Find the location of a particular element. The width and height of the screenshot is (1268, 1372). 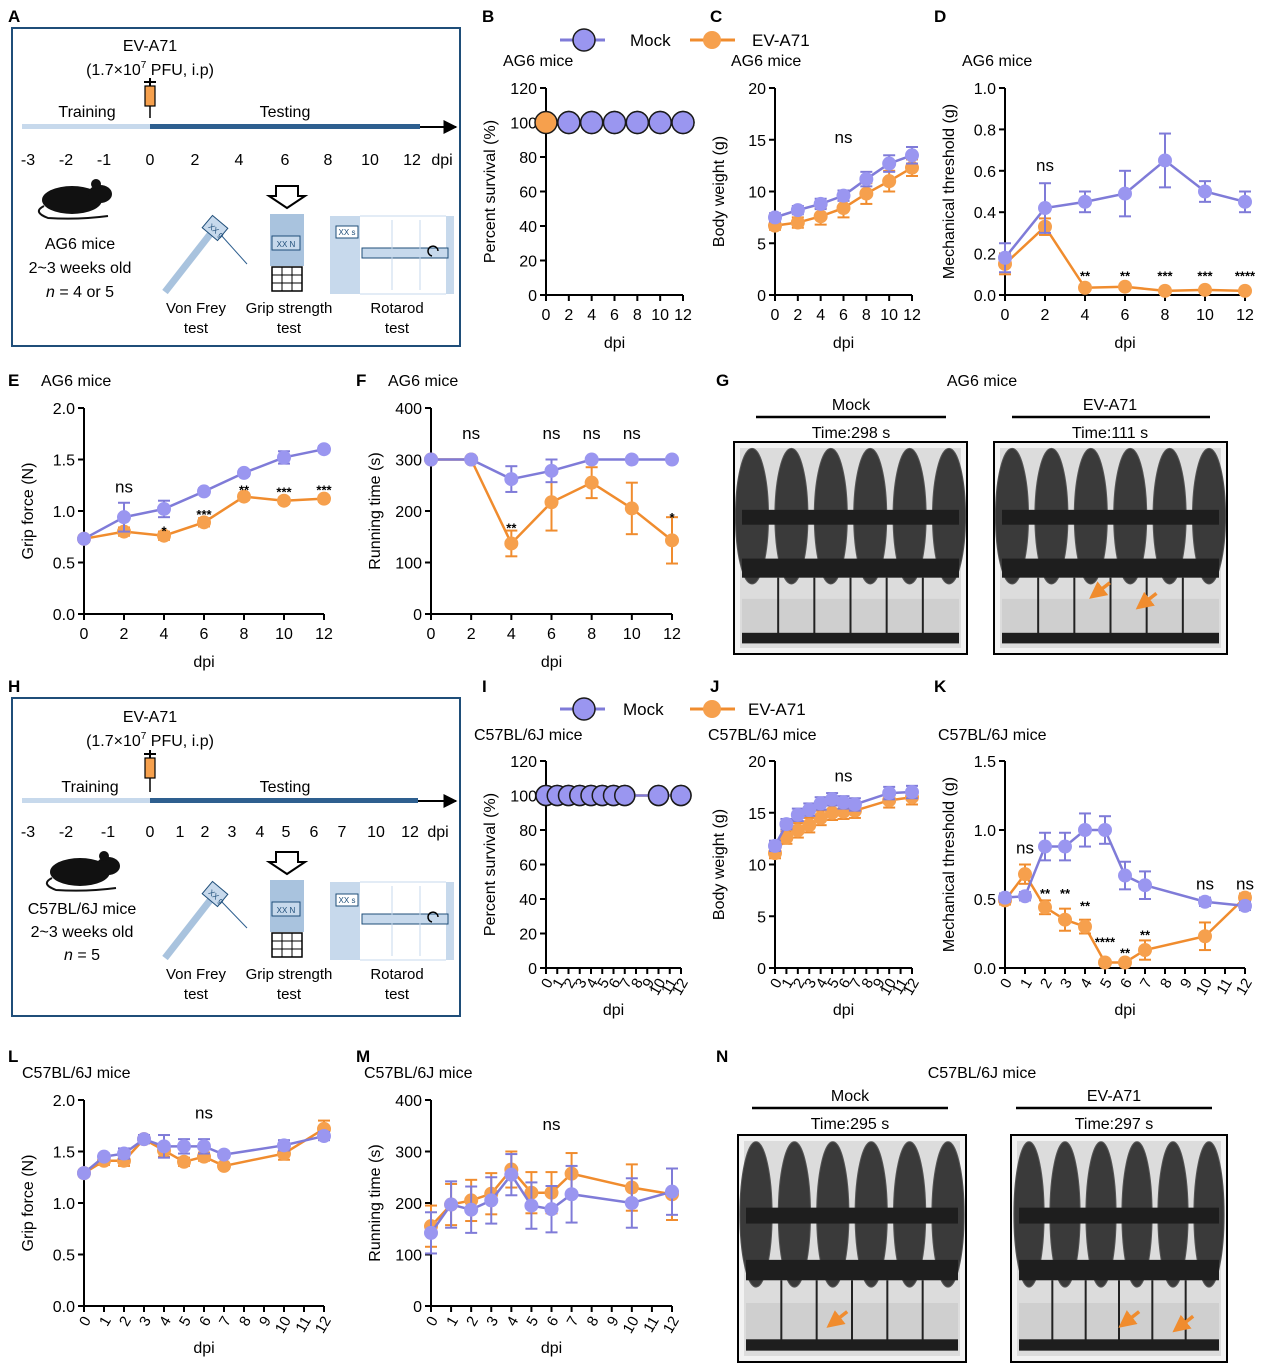

orange-arrow-icon is located at coordinates (837, 1319).